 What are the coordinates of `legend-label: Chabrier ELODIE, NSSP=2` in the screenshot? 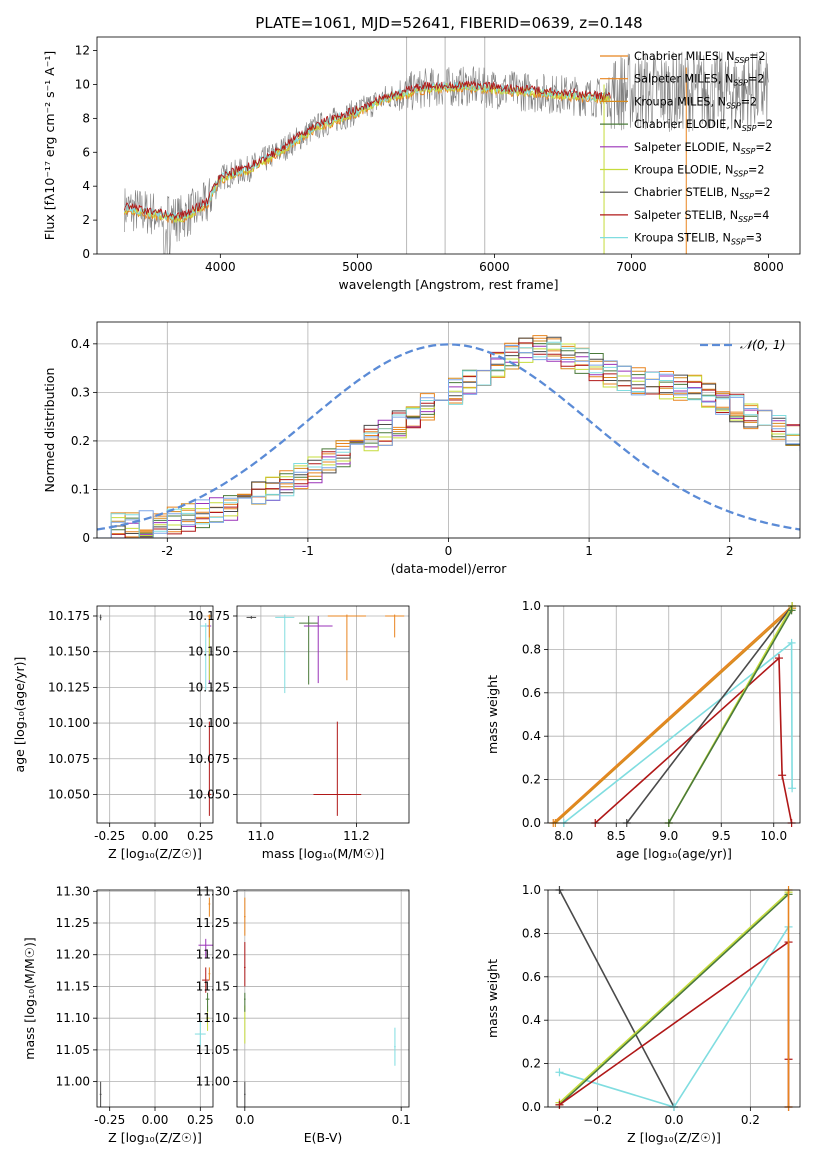 It's located at (703, 125).